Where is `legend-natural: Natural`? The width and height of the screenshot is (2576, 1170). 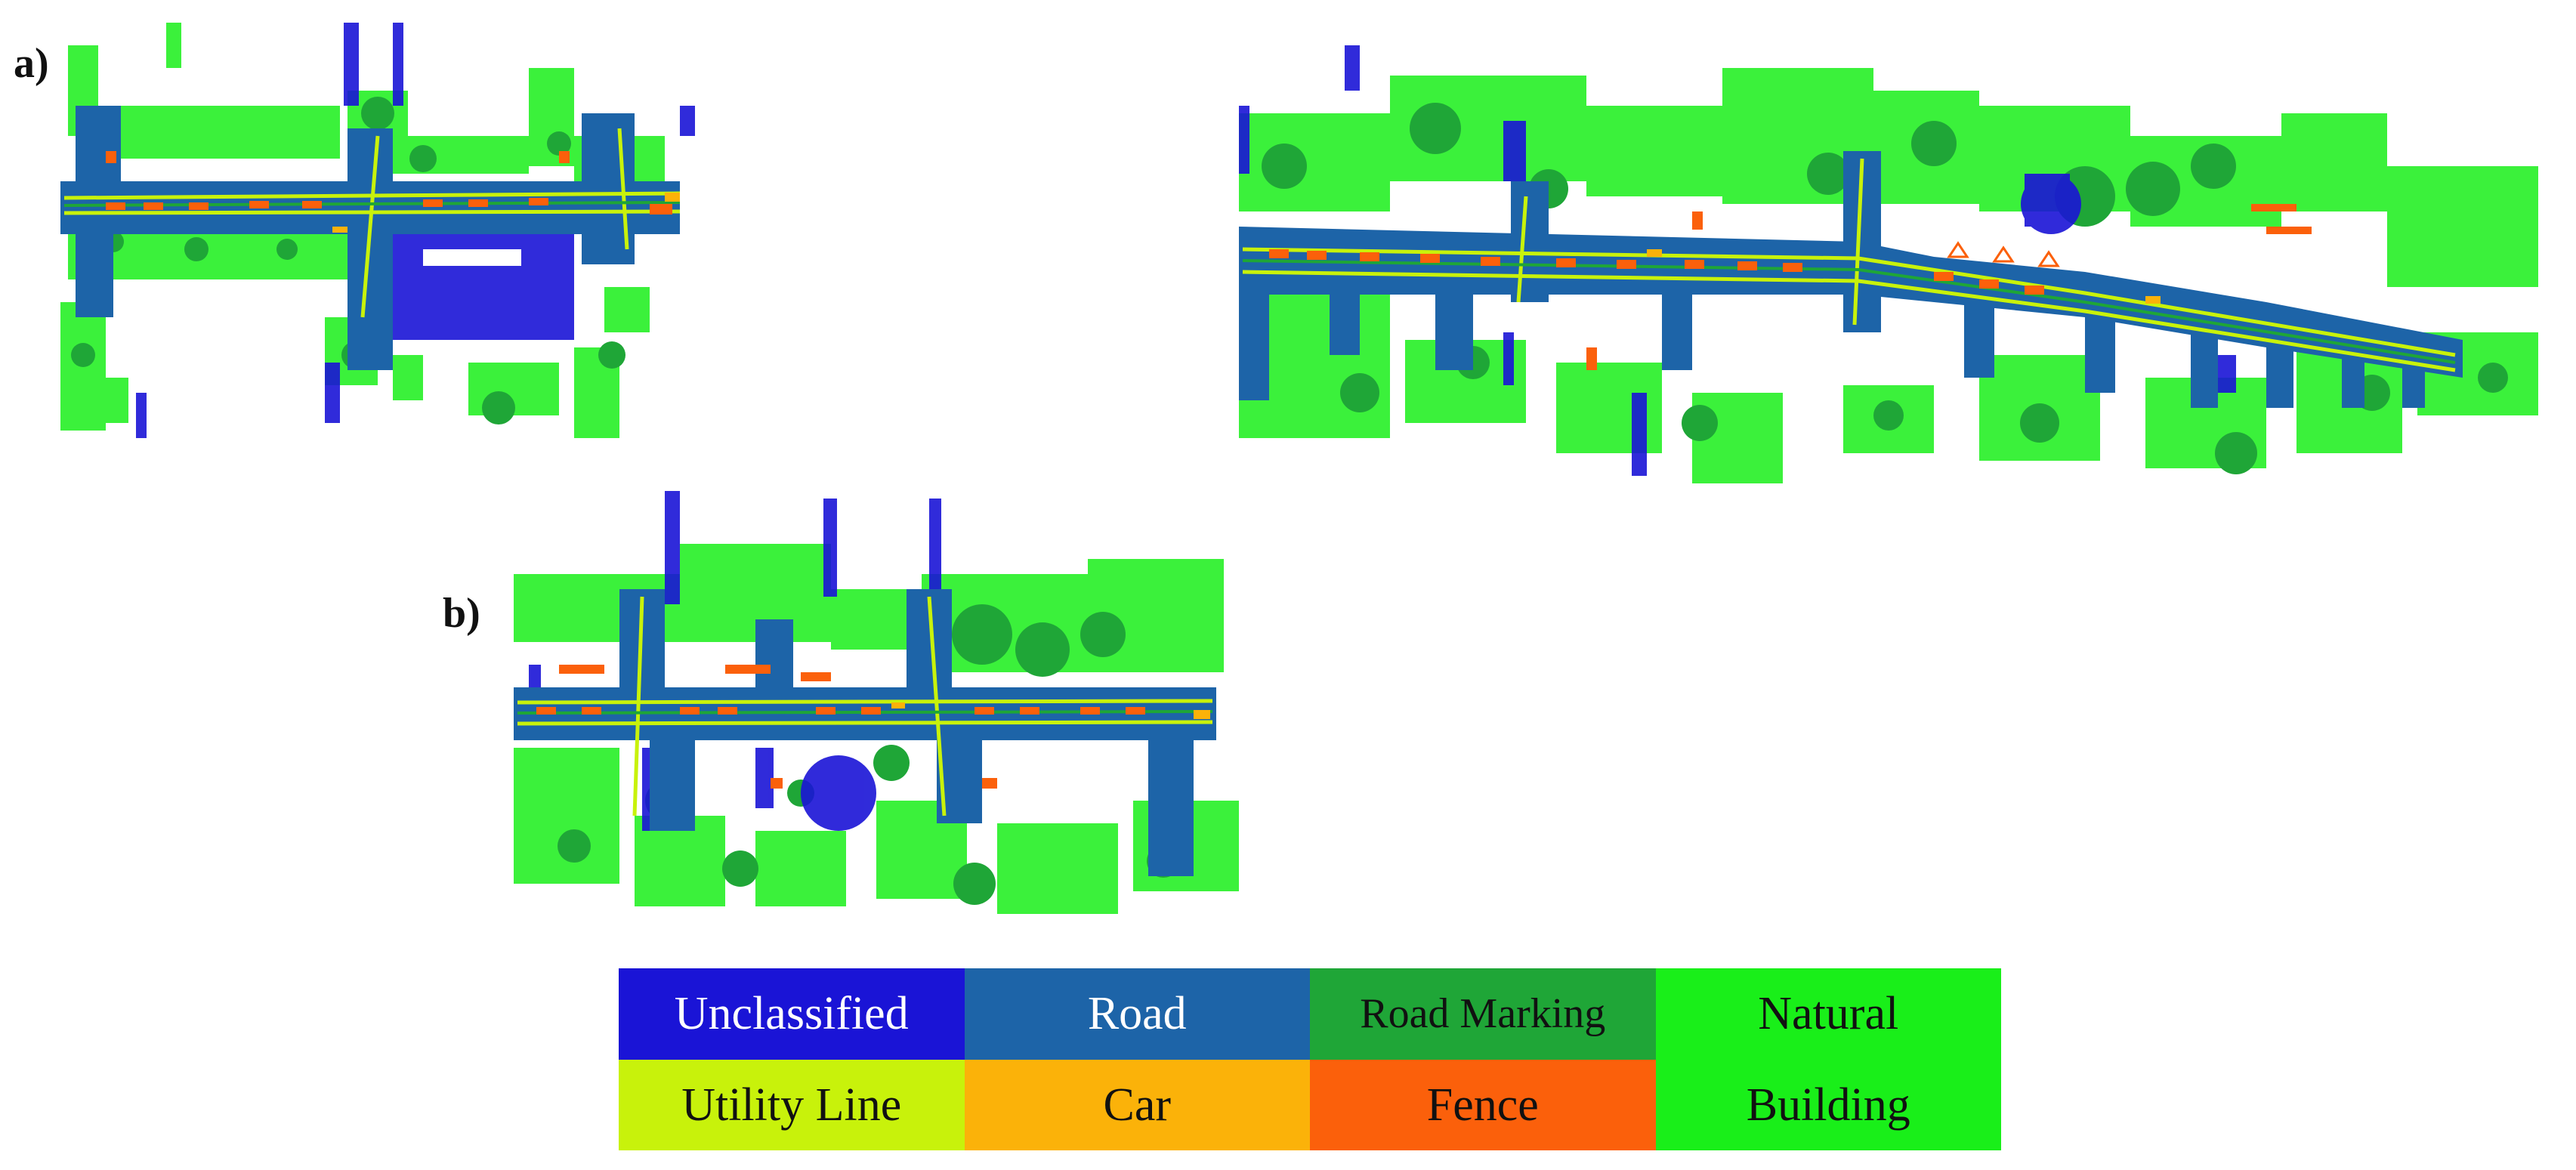 legend-natural: Natural is located at coordinates (1828, 1014).